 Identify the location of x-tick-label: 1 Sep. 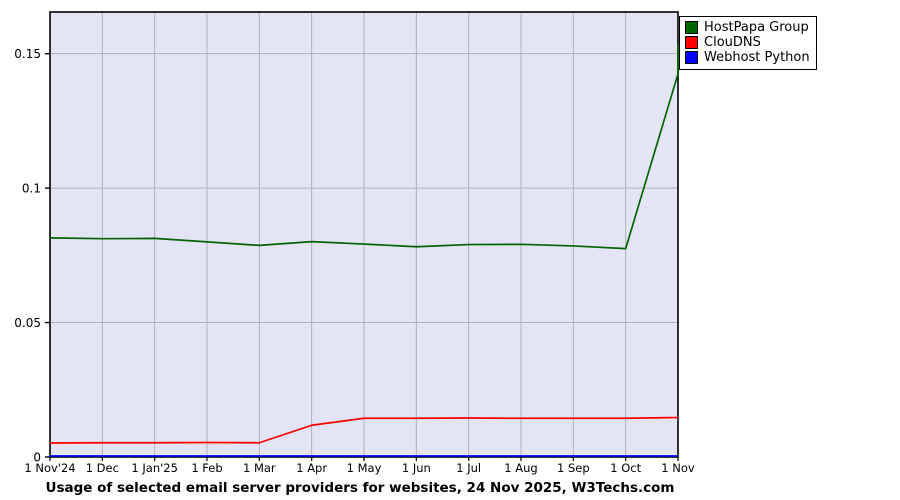
(573, 468).